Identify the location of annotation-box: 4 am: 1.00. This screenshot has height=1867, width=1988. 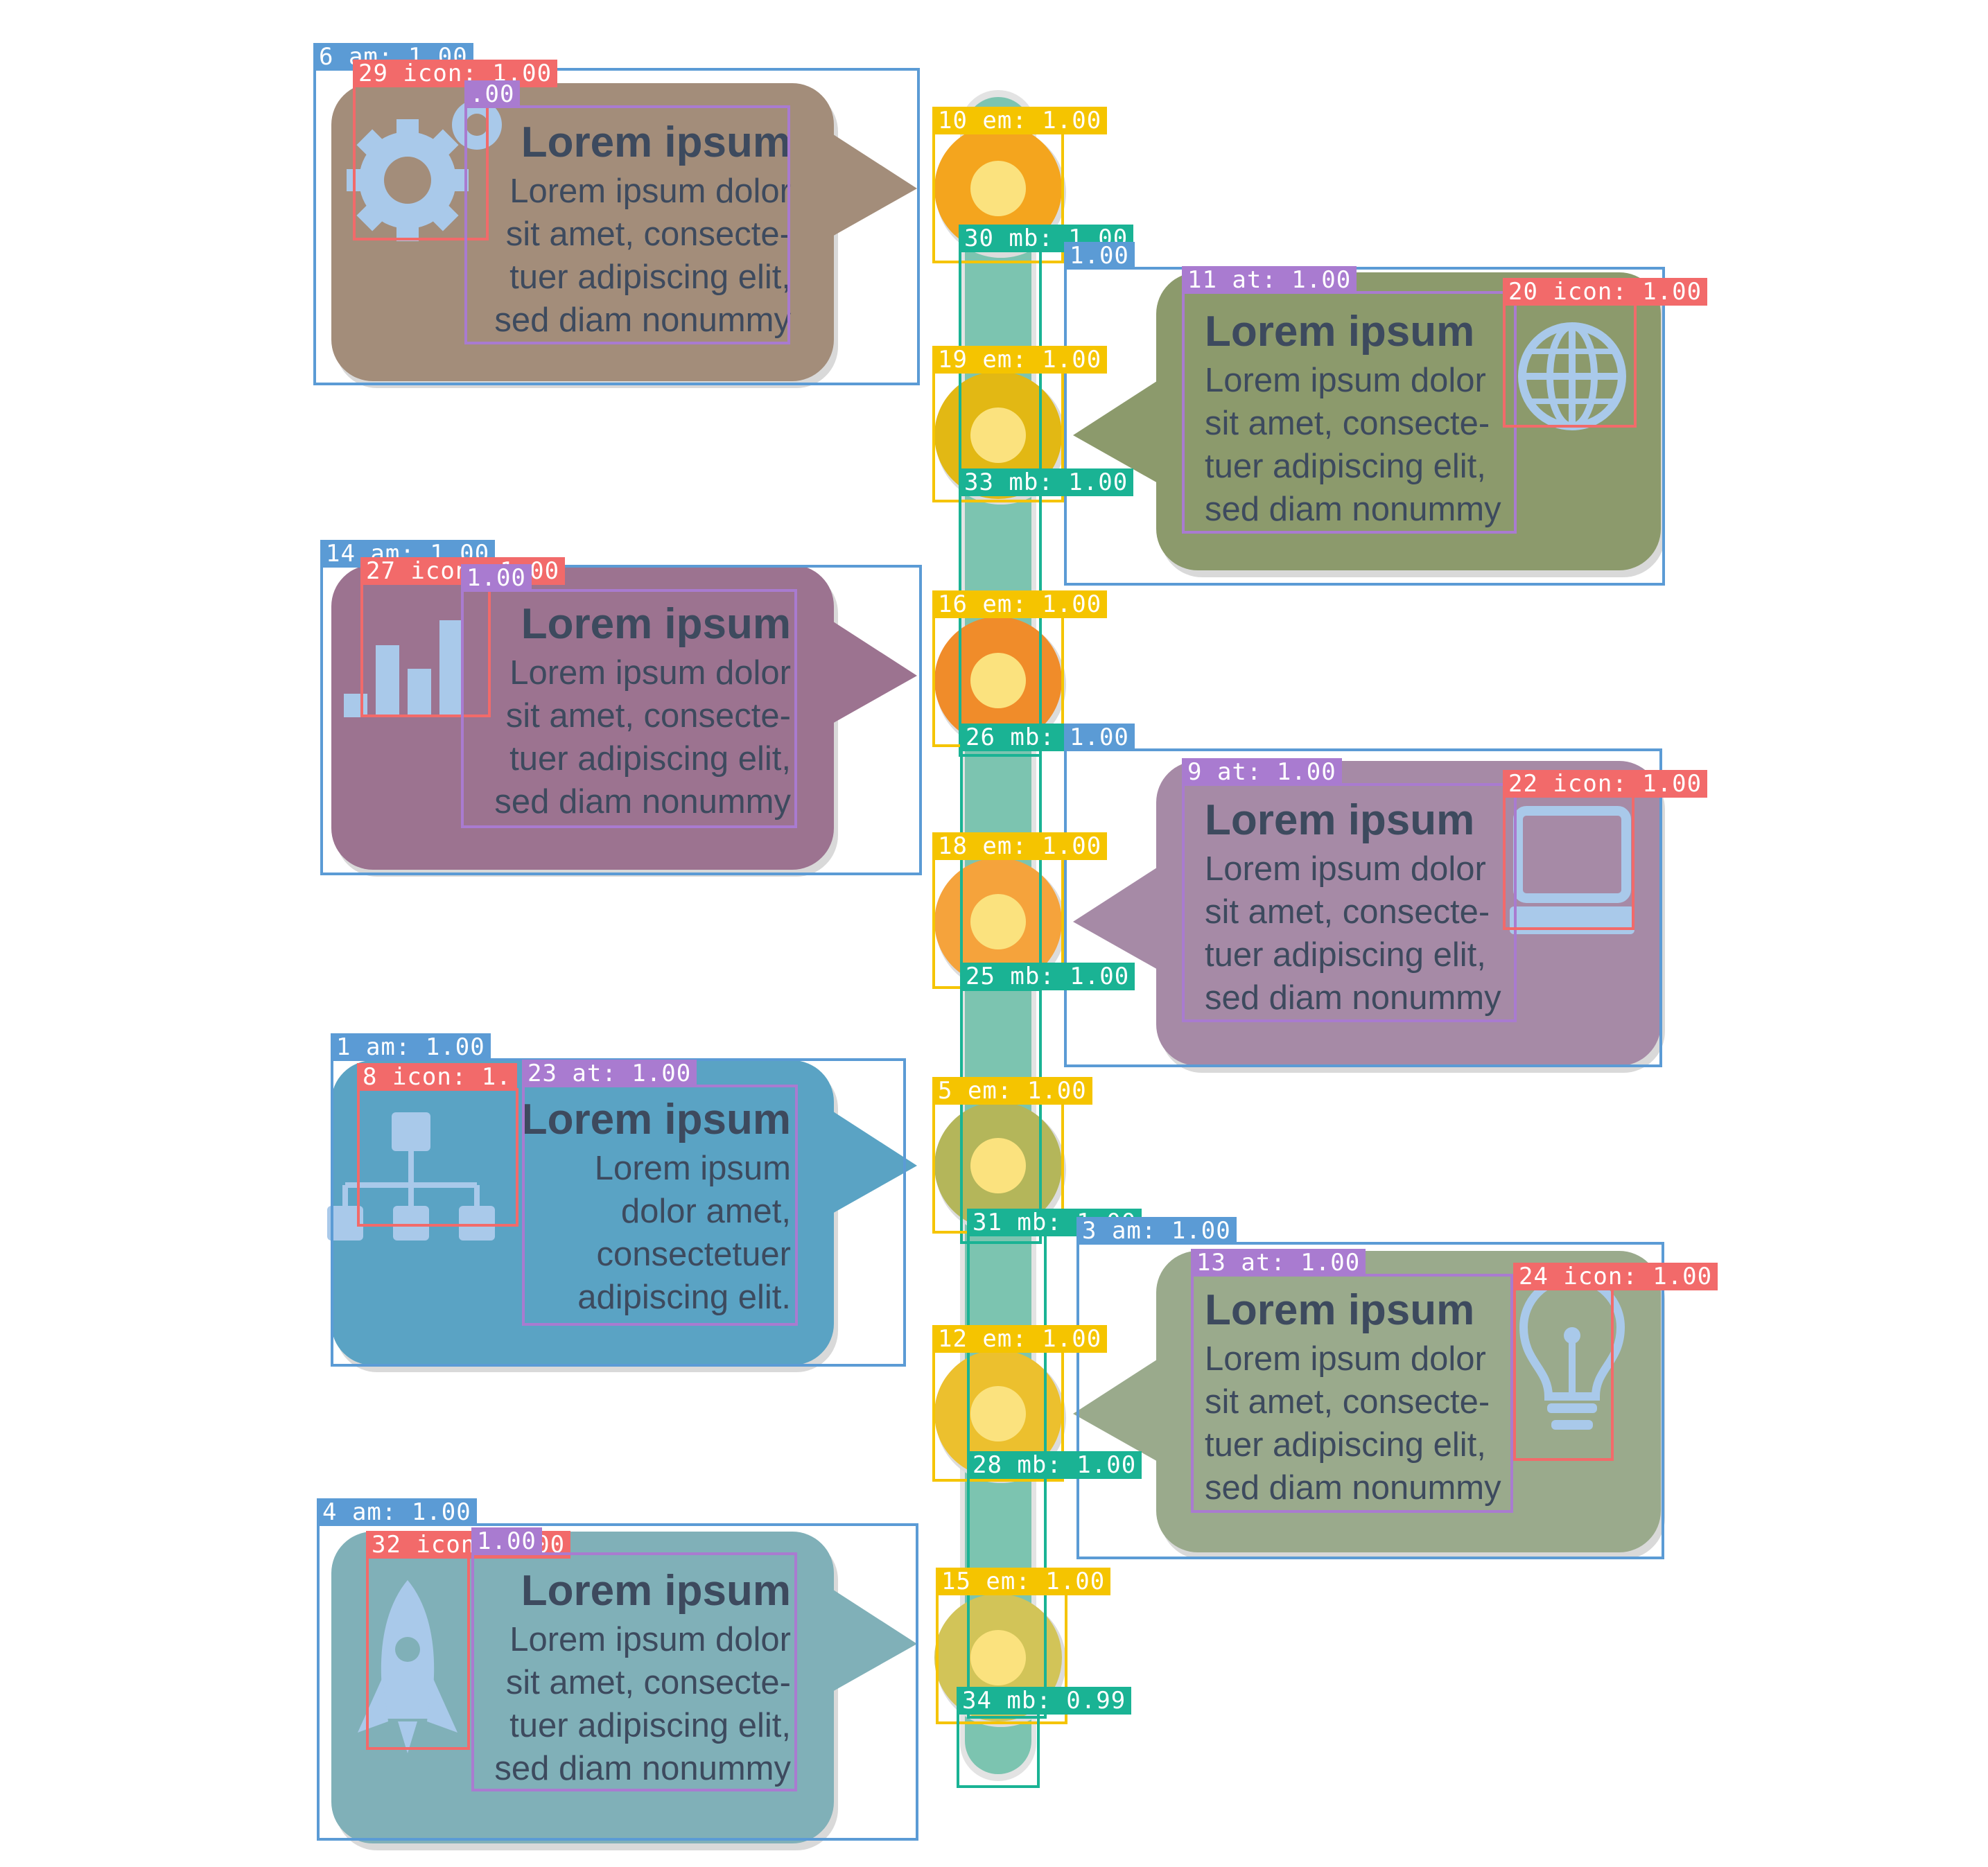
(617, 1669).